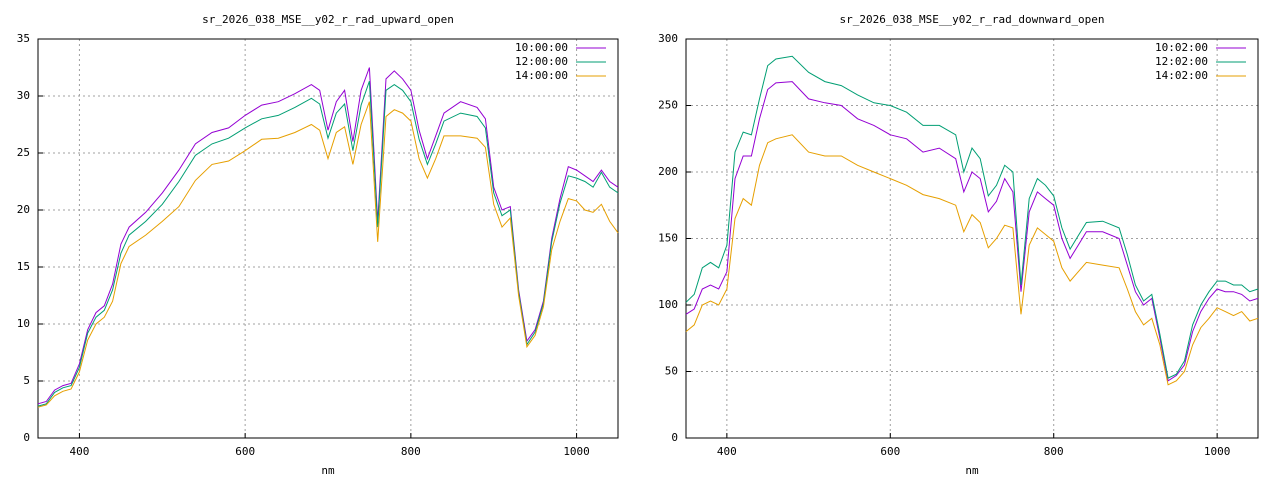  What do you see at coordinates (1181, 61) in the screenshot?
I see `legend-label: 12:02:00` at bounding box center [1181, 61].